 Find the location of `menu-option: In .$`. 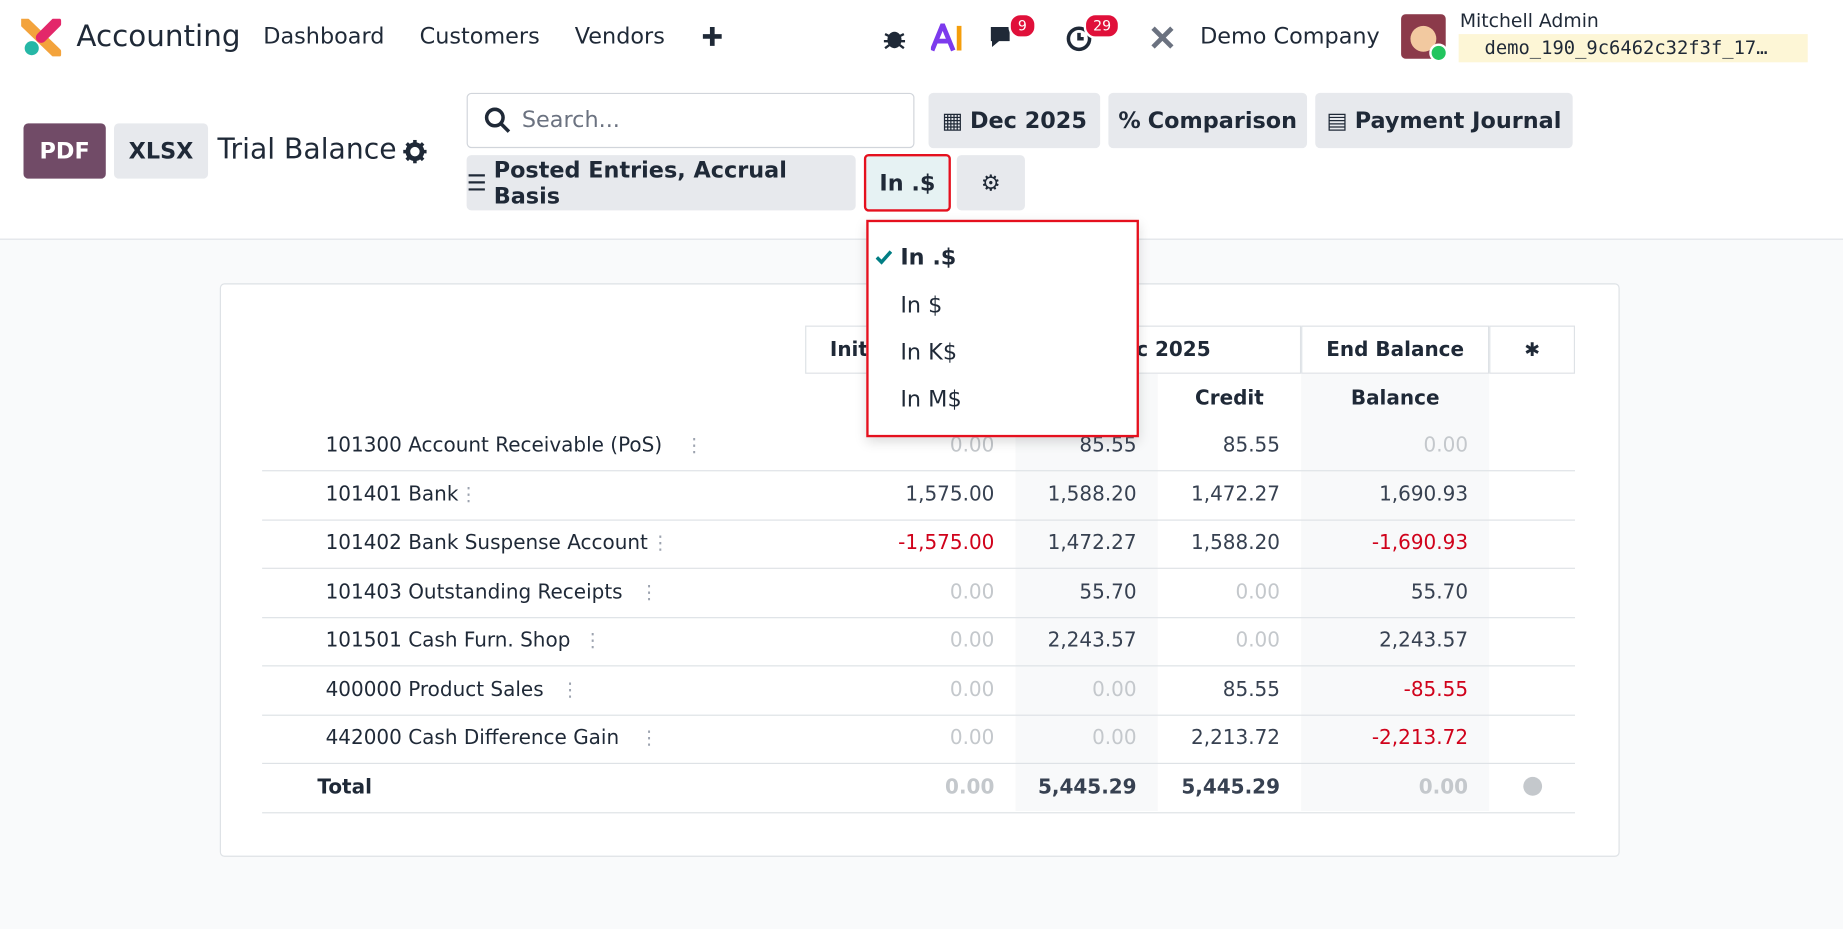

menu-option: In .$ is located at coordinates (928, 257).